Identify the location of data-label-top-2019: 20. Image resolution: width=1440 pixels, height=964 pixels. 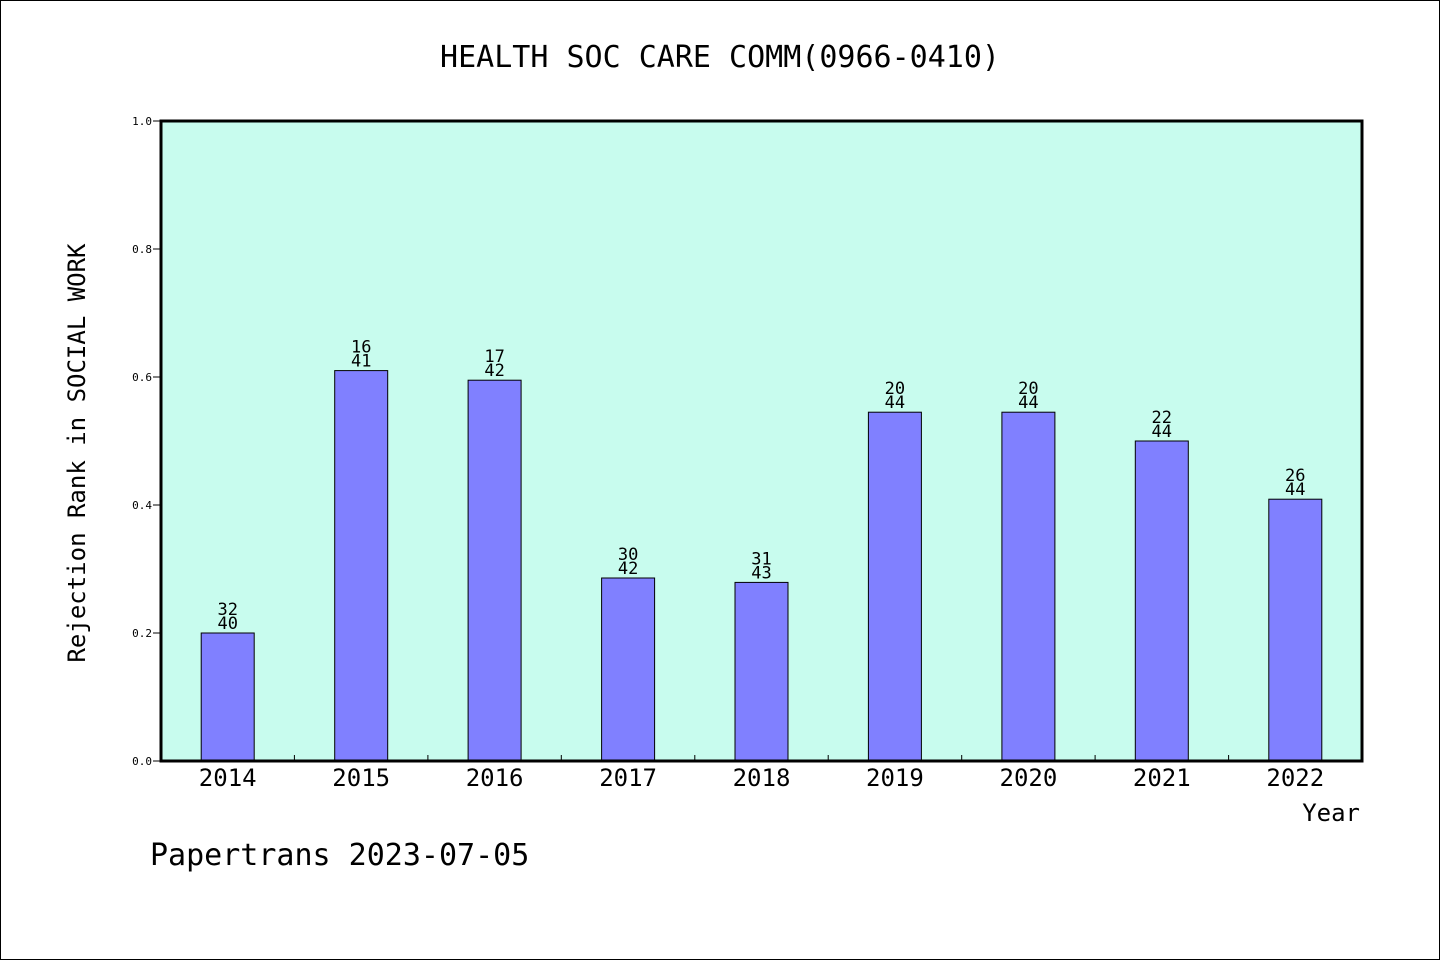
(895, 389).